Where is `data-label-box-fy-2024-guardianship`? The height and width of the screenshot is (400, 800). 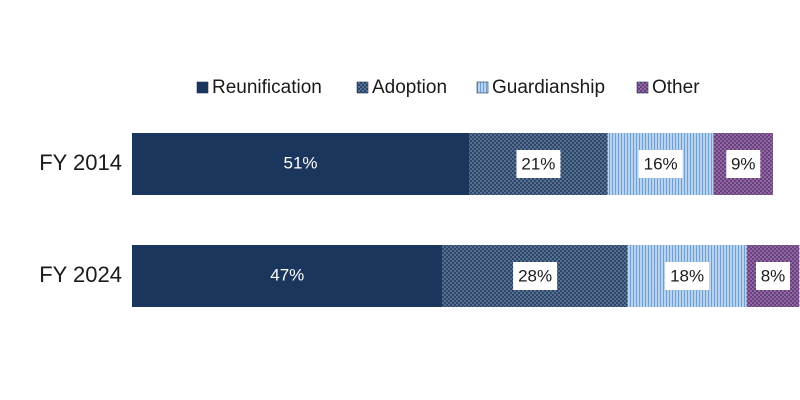 data-label-box-fy-2024-guardianship is located at coordinates (687, 276).